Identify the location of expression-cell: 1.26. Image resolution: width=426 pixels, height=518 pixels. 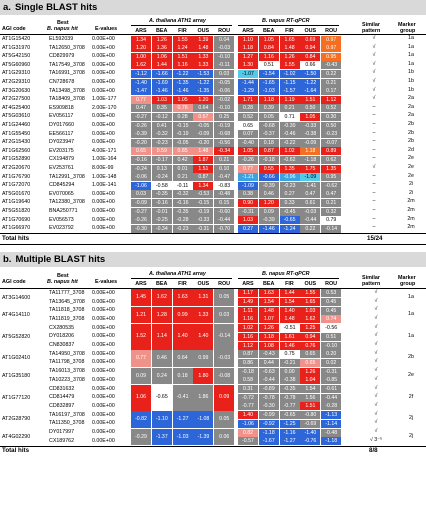
(289, 56).